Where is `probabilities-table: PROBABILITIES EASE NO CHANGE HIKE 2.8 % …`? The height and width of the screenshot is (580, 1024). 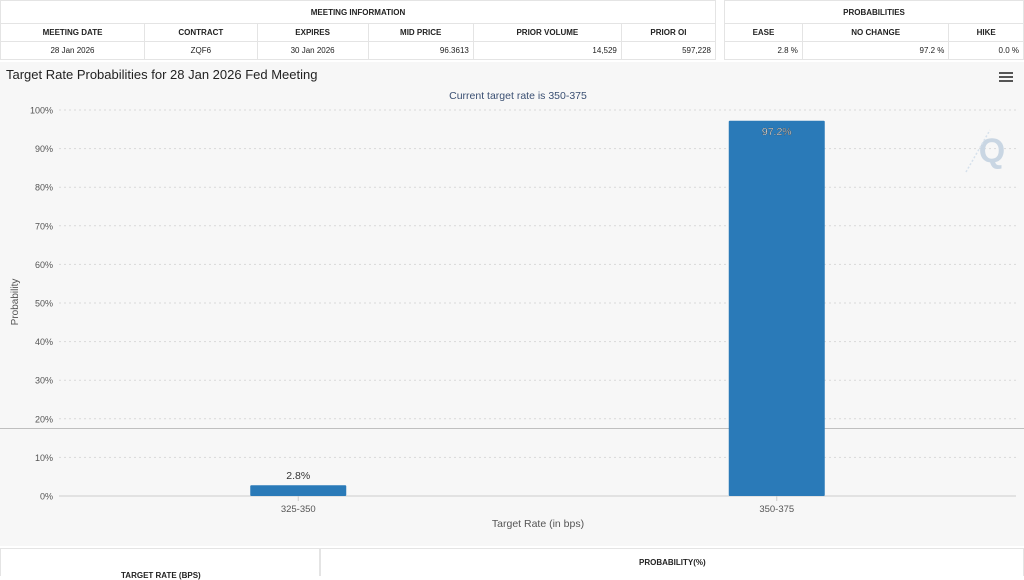 probabilities-table: PROBABILITIES EASE NO CHANGE HIKE 2.8 % … is located at coordinates (874, 30).